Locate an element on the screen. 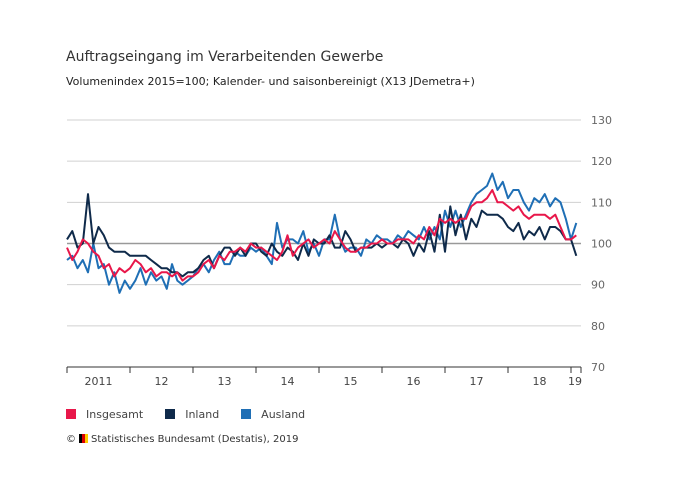 The width and height of the screenshot is (680, 485). legend-label: Insgesamt is located at coordinates (115, 414).